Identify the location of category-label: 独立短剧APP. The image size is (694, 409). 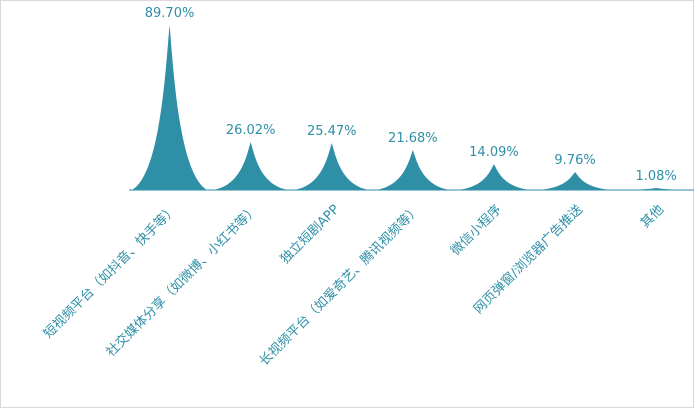
(310, 234).